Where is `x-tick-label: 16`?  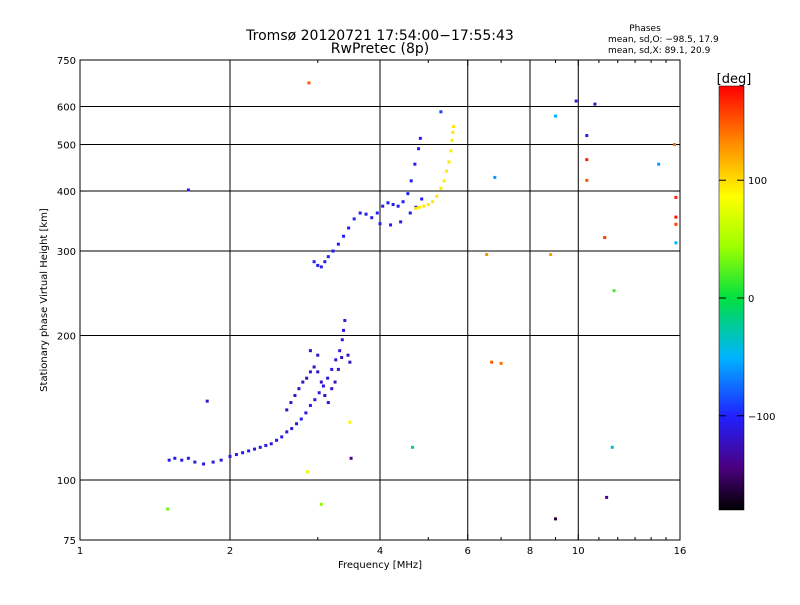
x-tick-label: 16 is located at coordinates (680, 551).